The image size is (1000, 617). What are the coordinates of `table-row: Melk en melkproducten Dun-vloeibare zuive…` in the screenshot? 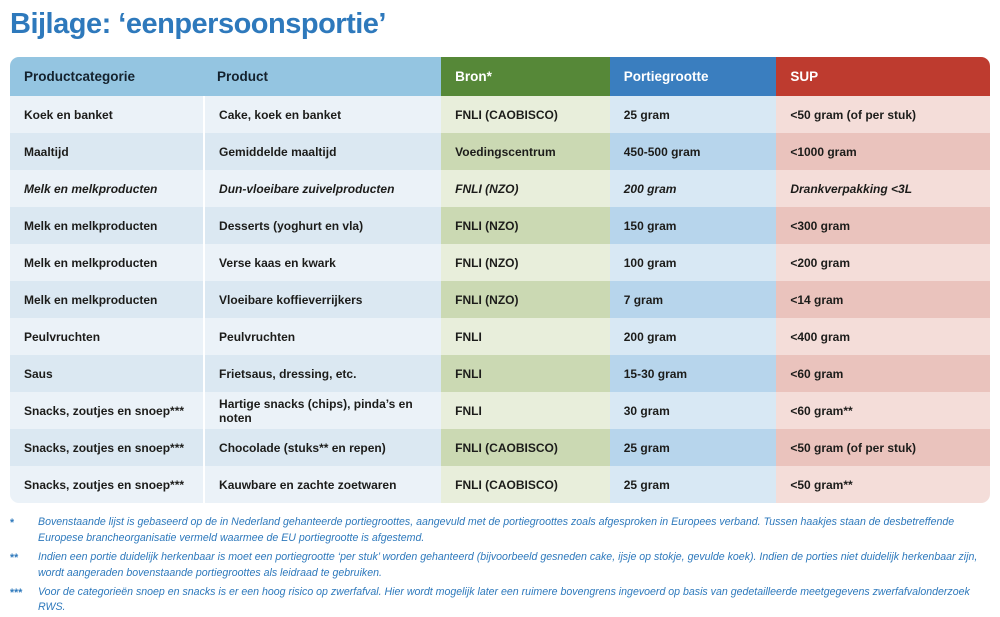 It's located at (500, 188).